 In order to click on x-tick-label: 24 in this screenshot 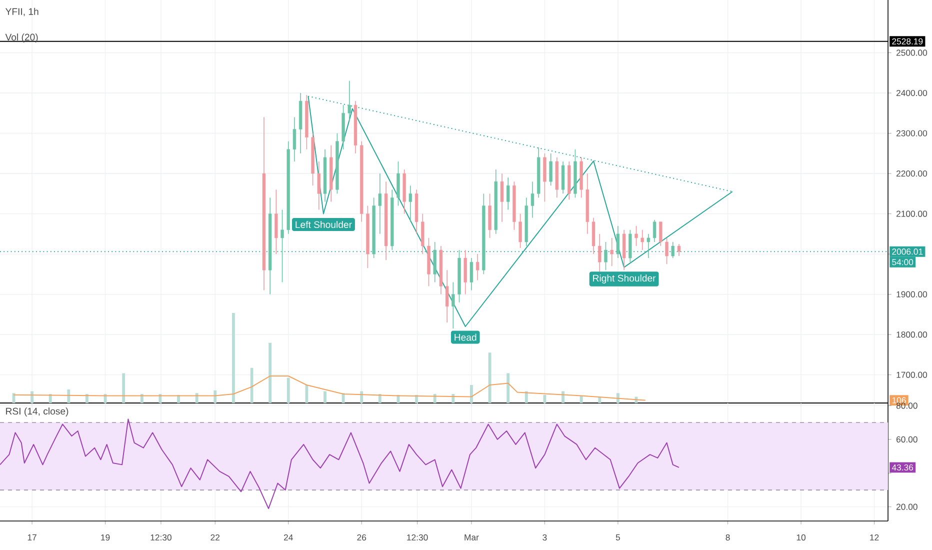, I will do `click(288, 537)`.